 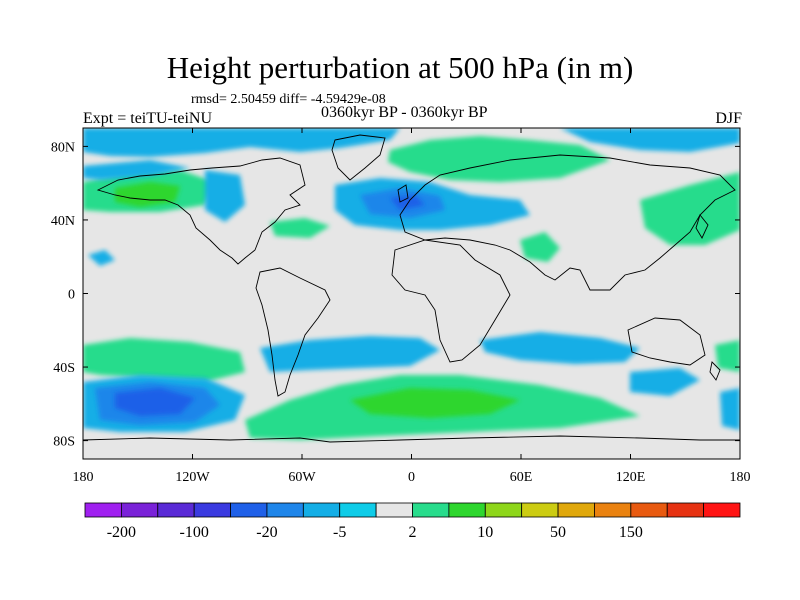 What do you see at coordinates (71, 295) in the screenshot?
I see `lat-tick-label: 0` at bounding box center [71, 295].